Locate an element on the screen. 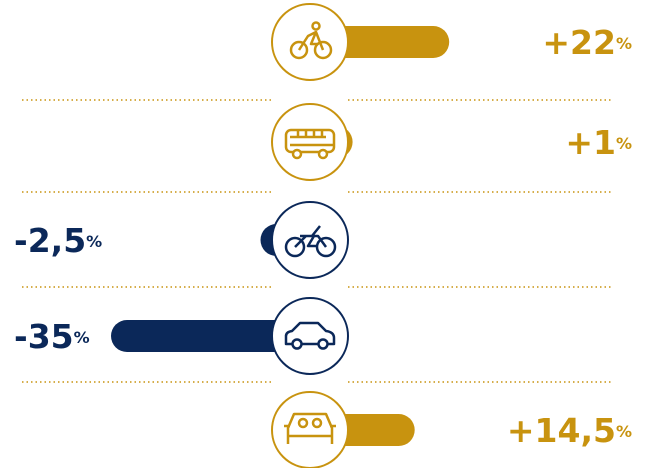  value-label: +1% is located at coordinates (598, 142).